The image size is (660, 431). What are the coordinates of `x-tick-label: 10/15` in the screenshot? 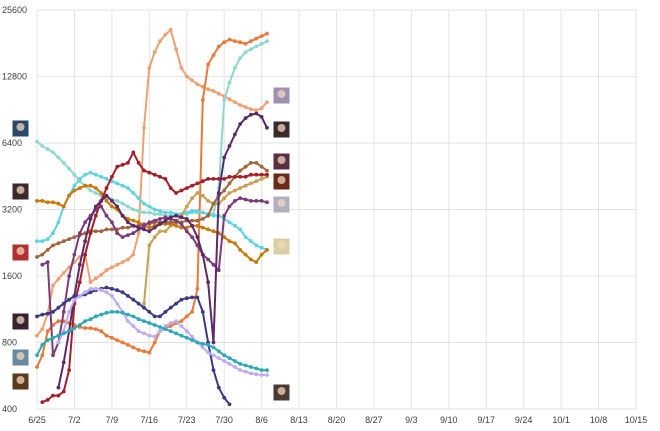 It's located at (636, 420).